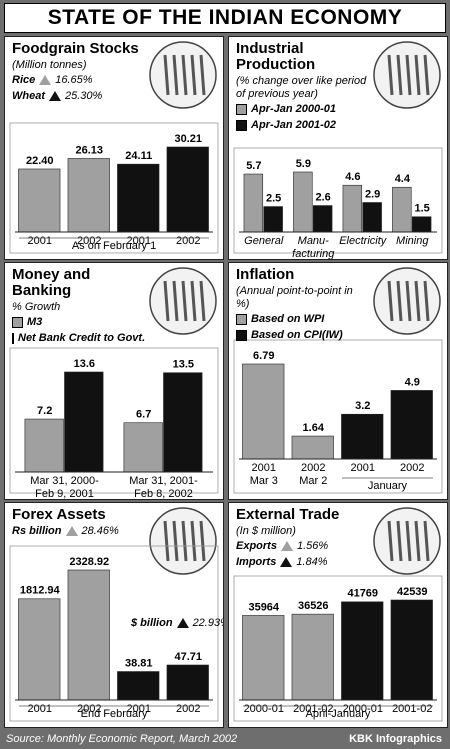 This screenshot has width=450, height=749. Describe the element at coordinates (24, 80) in the screenshot. I see `legend-label: Rice` at that location.